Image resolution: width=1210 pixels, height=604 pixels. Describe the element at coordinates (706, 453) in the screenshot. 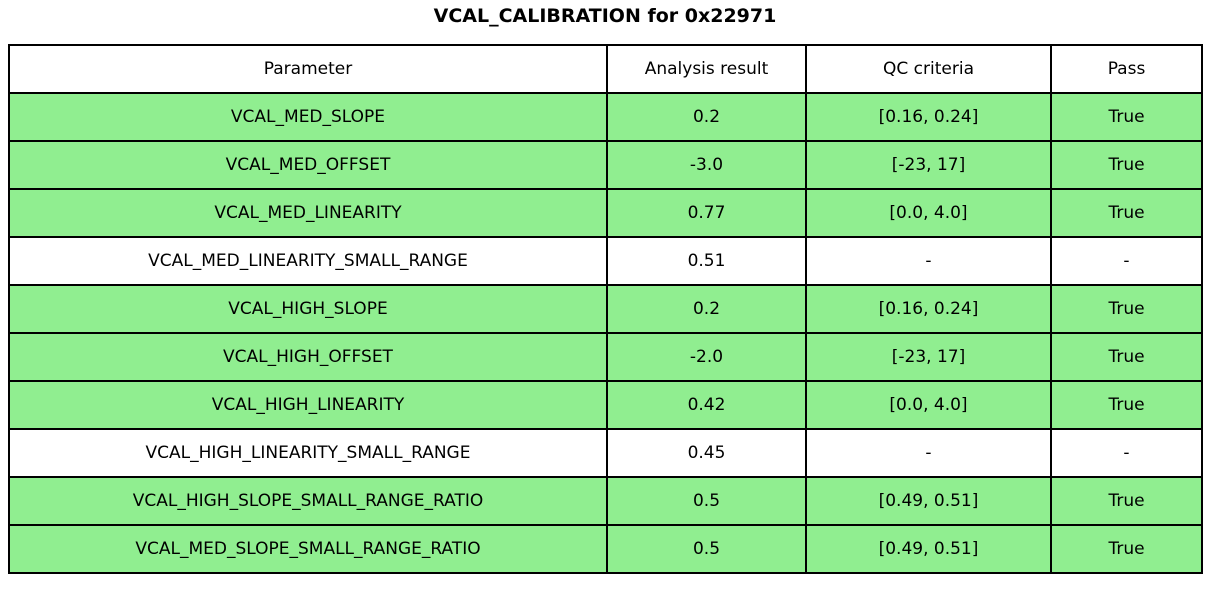

I see `result-cell: 0.45` at that location.